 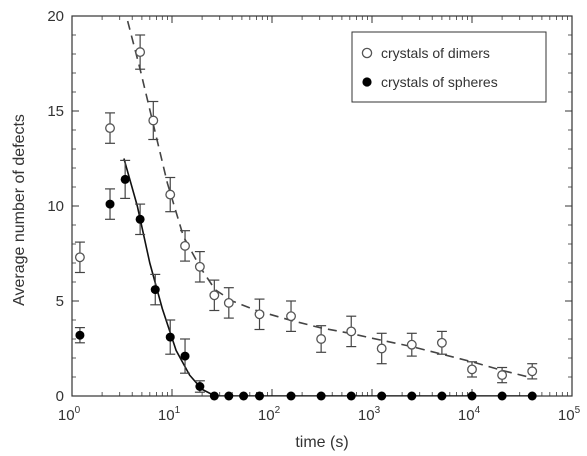 I want to click on x-tick-label: 10⁰, so click(x=69, y=414).